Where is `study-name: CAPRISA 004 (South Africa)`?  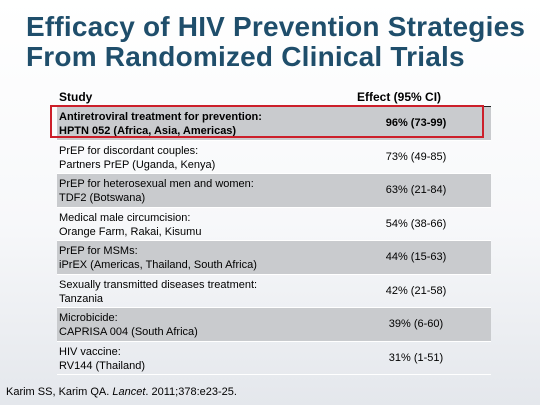
study-name: CAPRISA 004 (South Africa) is located at coordinates (128, 332).